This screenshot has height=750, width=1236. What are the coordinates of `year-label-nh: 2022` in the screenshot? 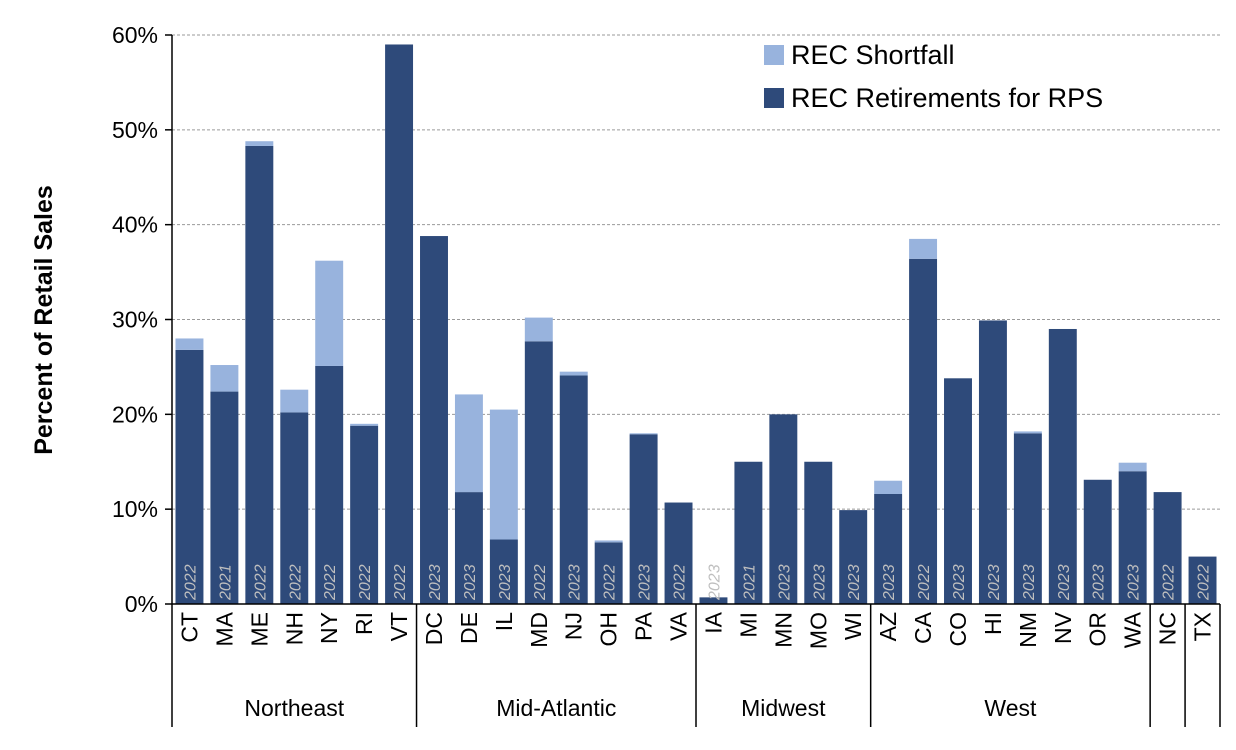 It's located at (295, 582).